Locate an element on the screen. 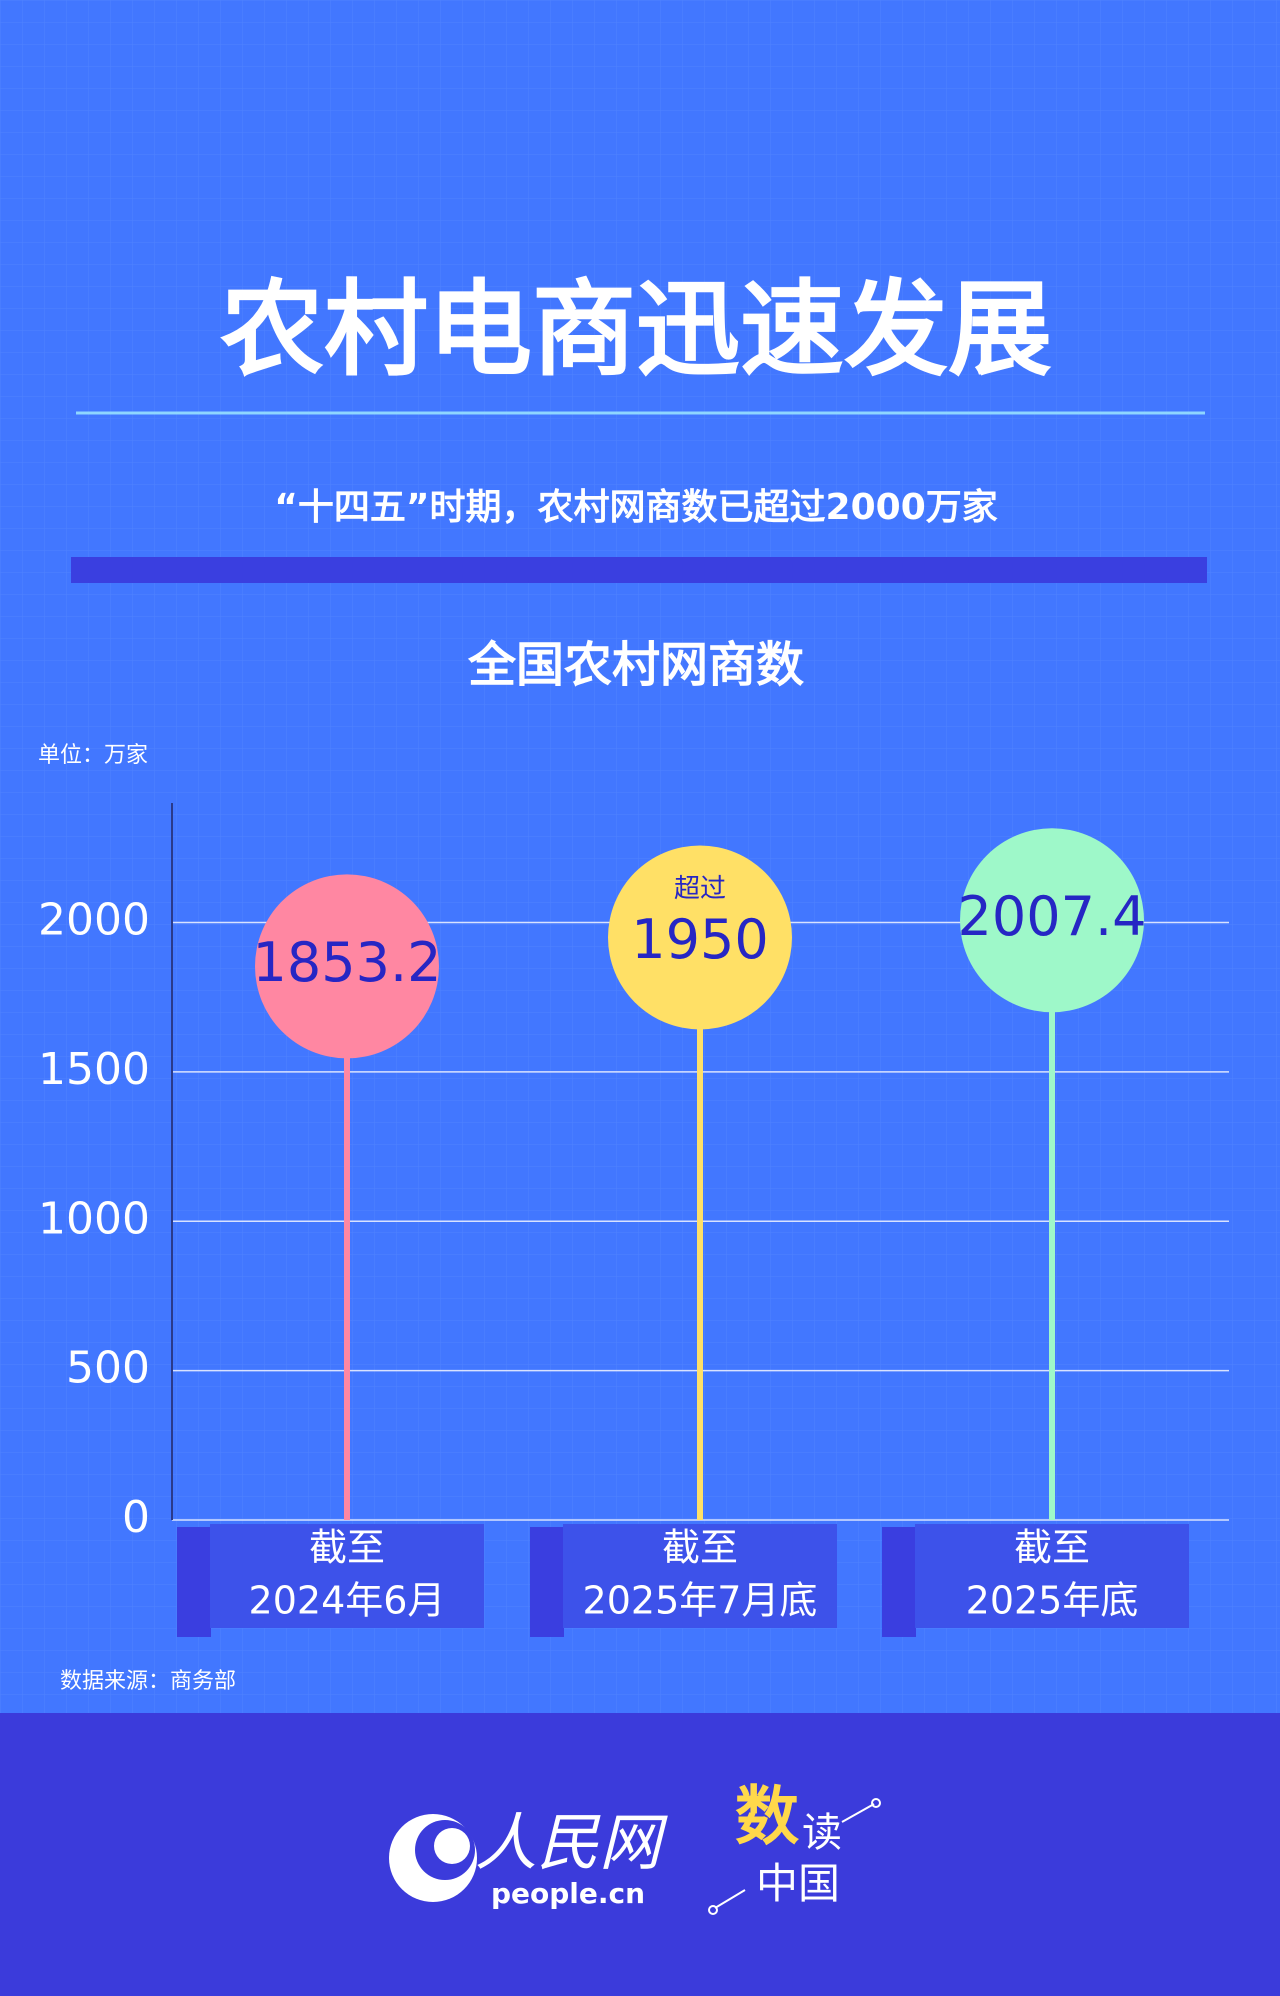 The height and width of the screenshot is (1996, 1280). divider-bar is located at coordinates (639, 570).